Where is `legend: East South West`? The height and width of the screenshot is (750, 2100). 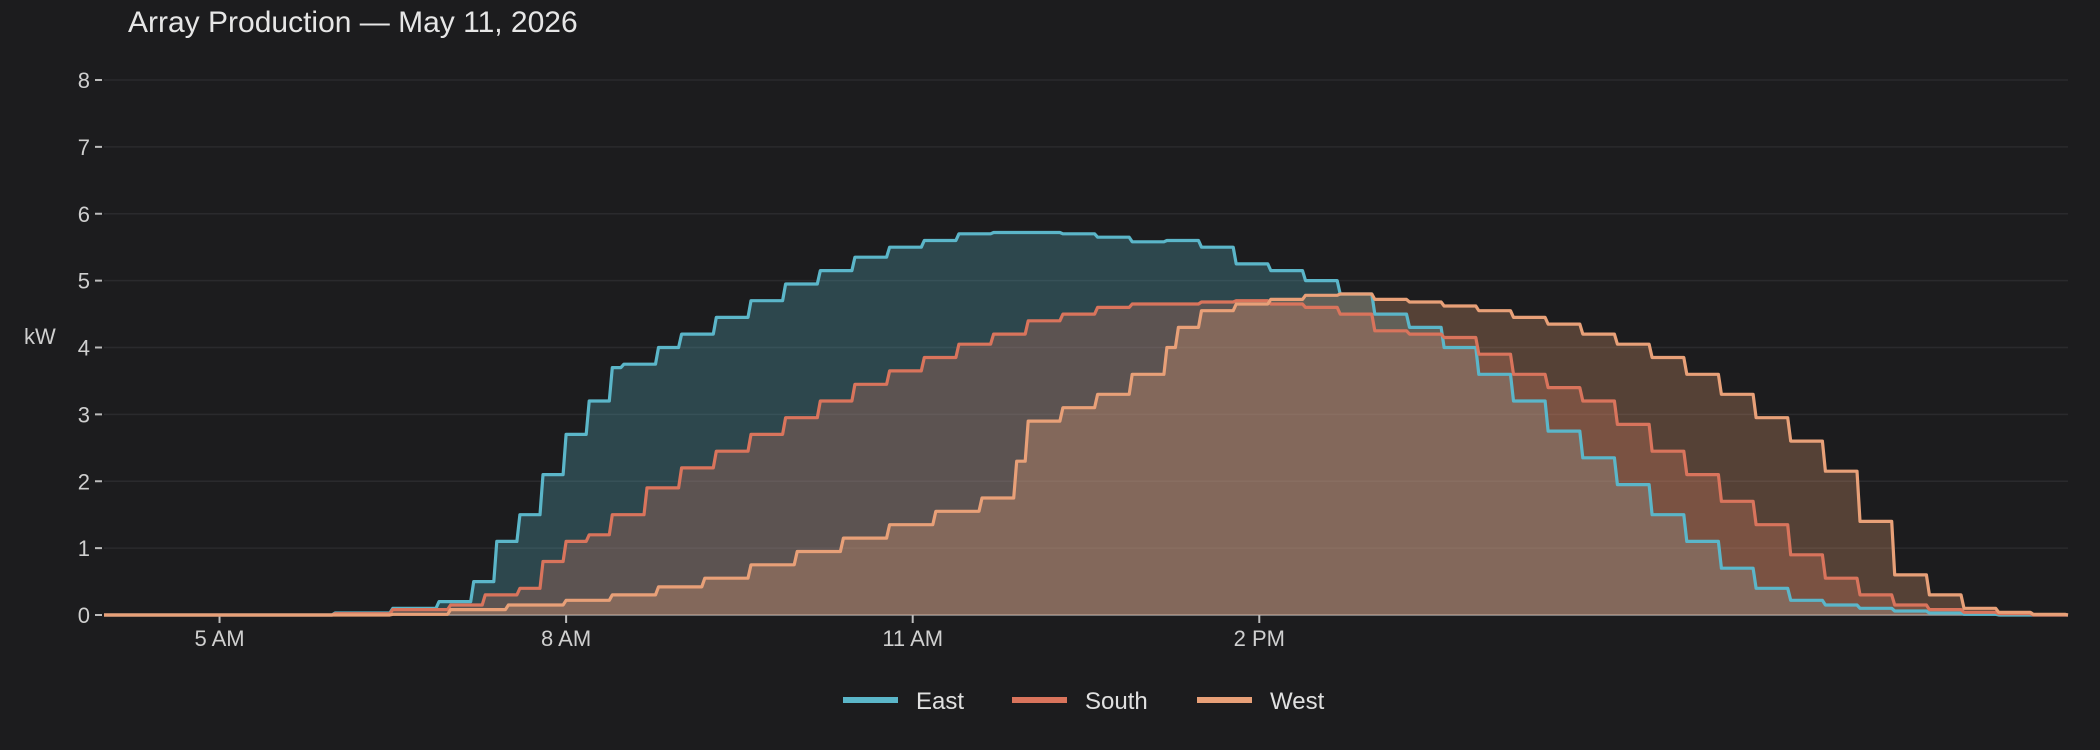
legend: East South West is located at coordinates (1084, 701).